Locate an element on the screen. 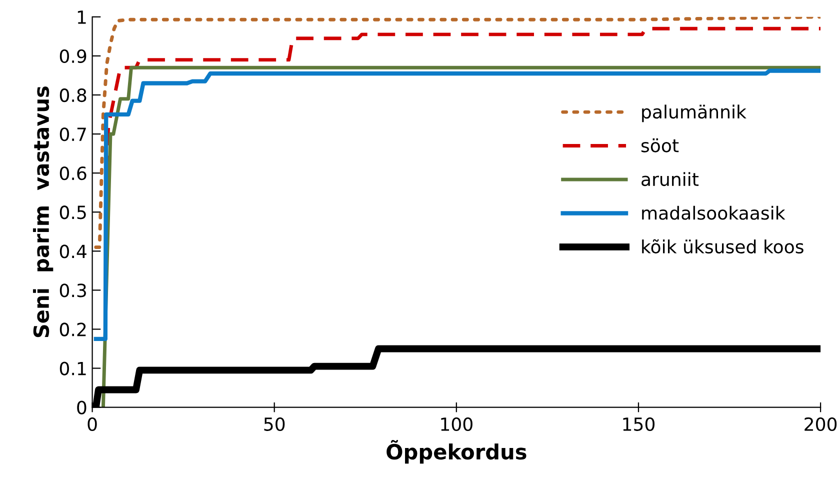  y-axis-title: Seni parim vastavus is located at coordinates (43, 212).